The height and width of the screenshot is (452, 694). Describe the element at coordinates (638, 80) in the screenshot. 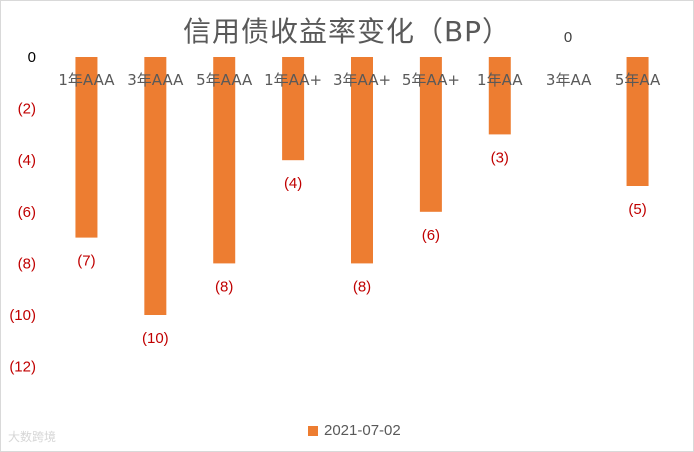

I see `x-tick-label: 5年AA` at that location.